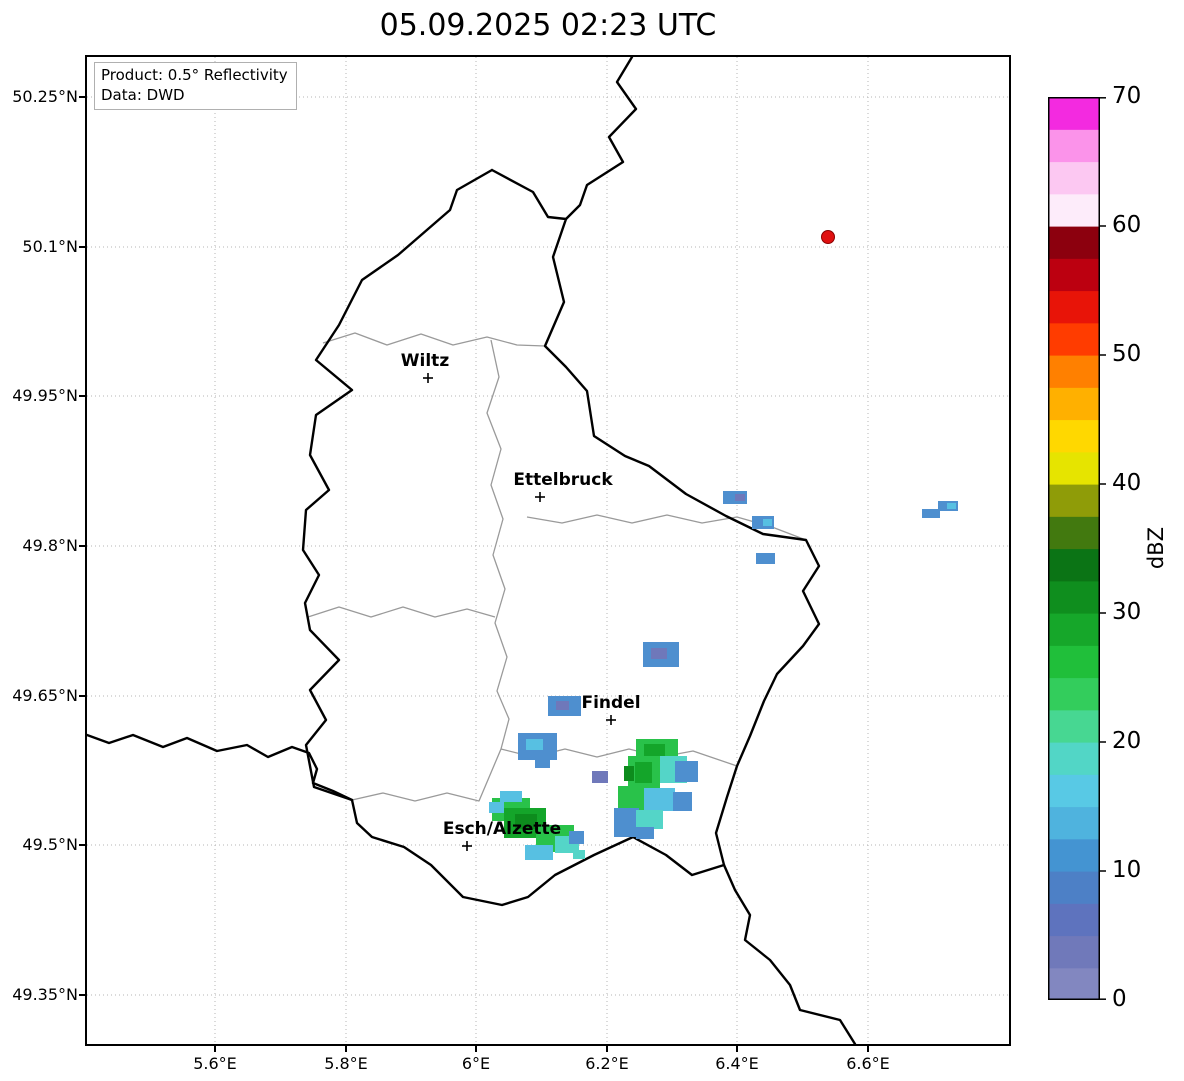  What do you see at coordinates (1127, 612) in the screenshot?
I see `colorbar-tick-label: 30` at bounding box center [1127, 612].